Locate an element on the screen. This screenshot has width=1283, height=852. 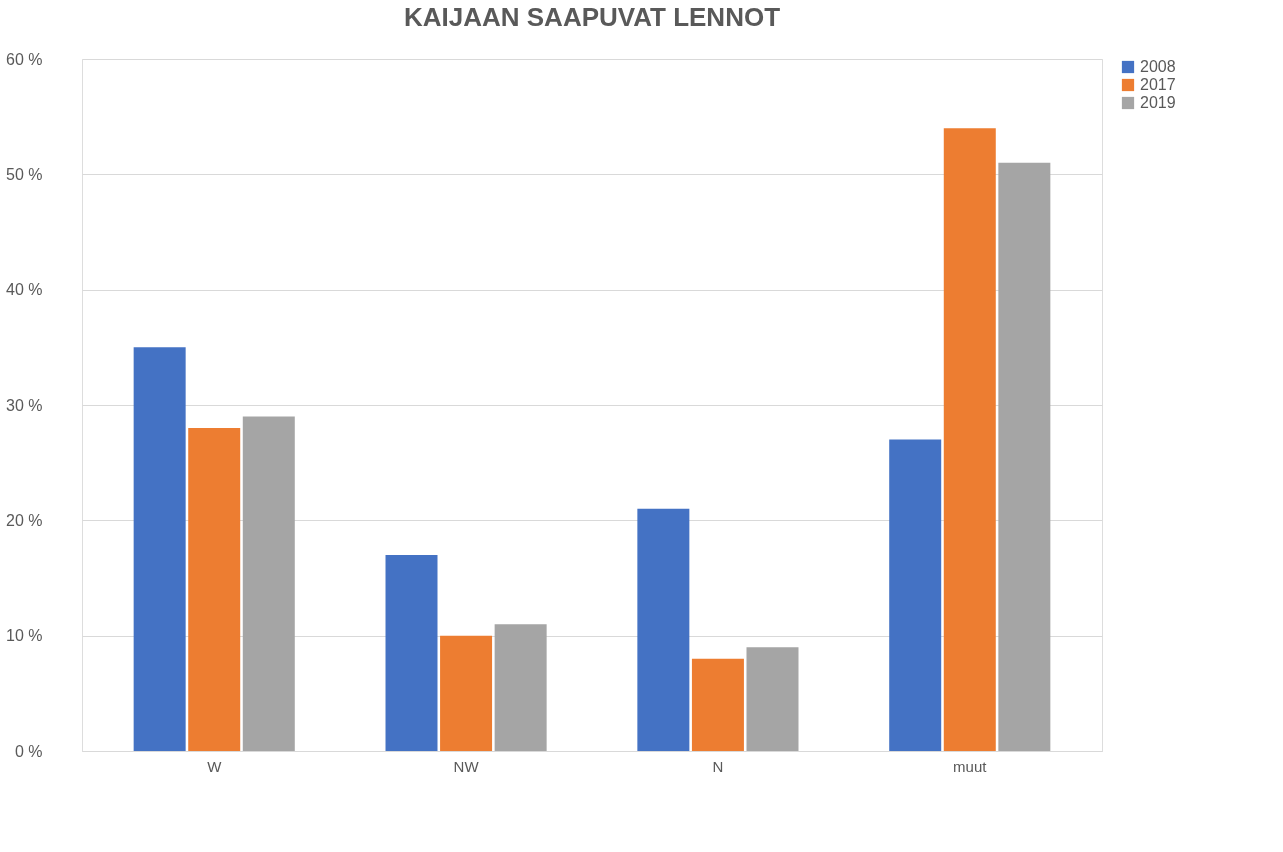
x-tick-label: NW is located at coordinates (466, 766).